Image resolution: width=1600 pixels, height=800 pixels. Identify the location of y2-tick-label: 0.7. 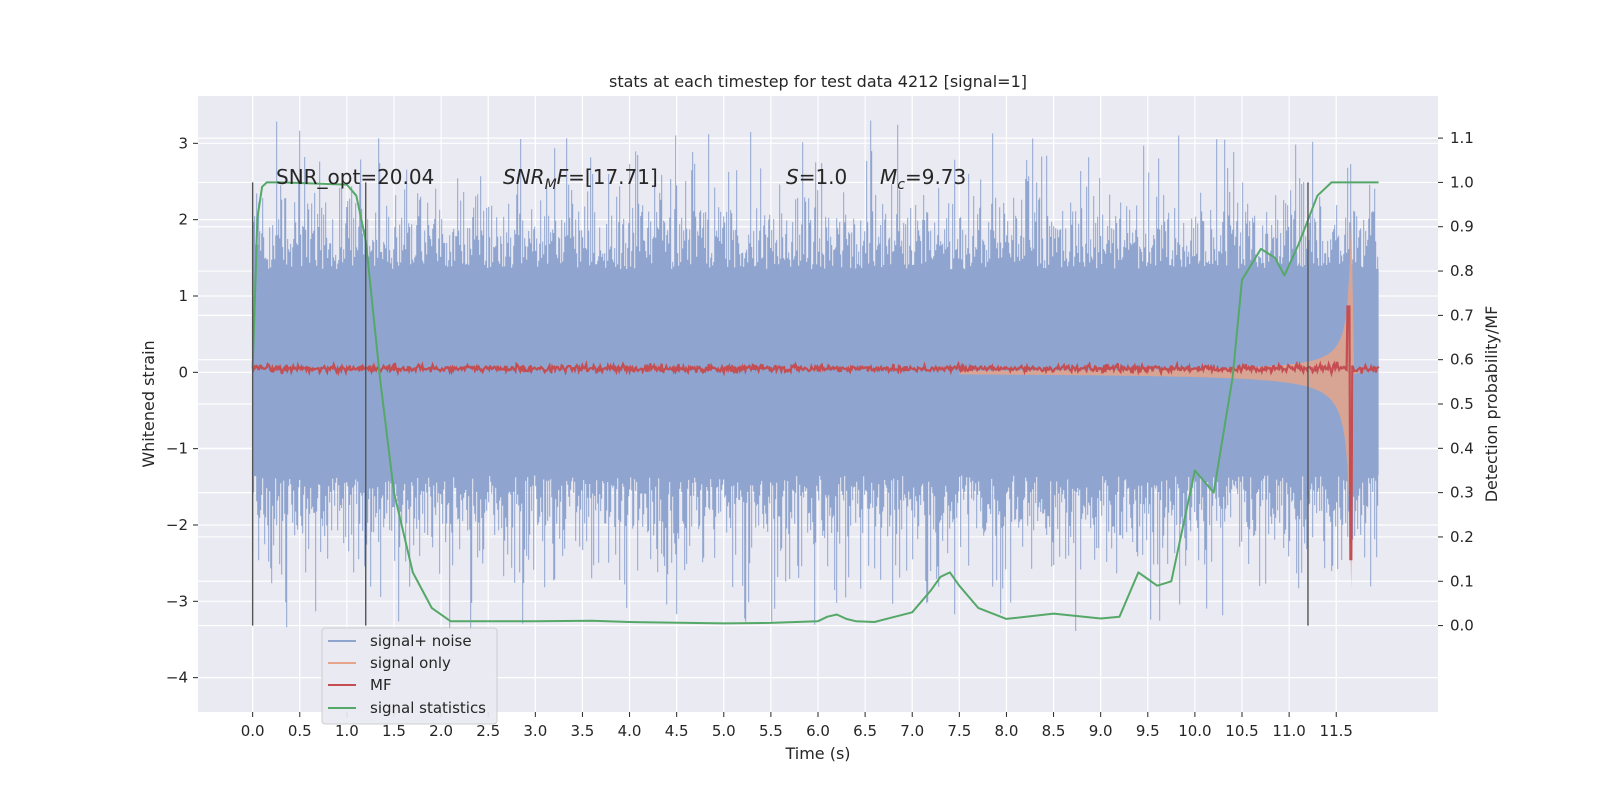
(1462, 315).